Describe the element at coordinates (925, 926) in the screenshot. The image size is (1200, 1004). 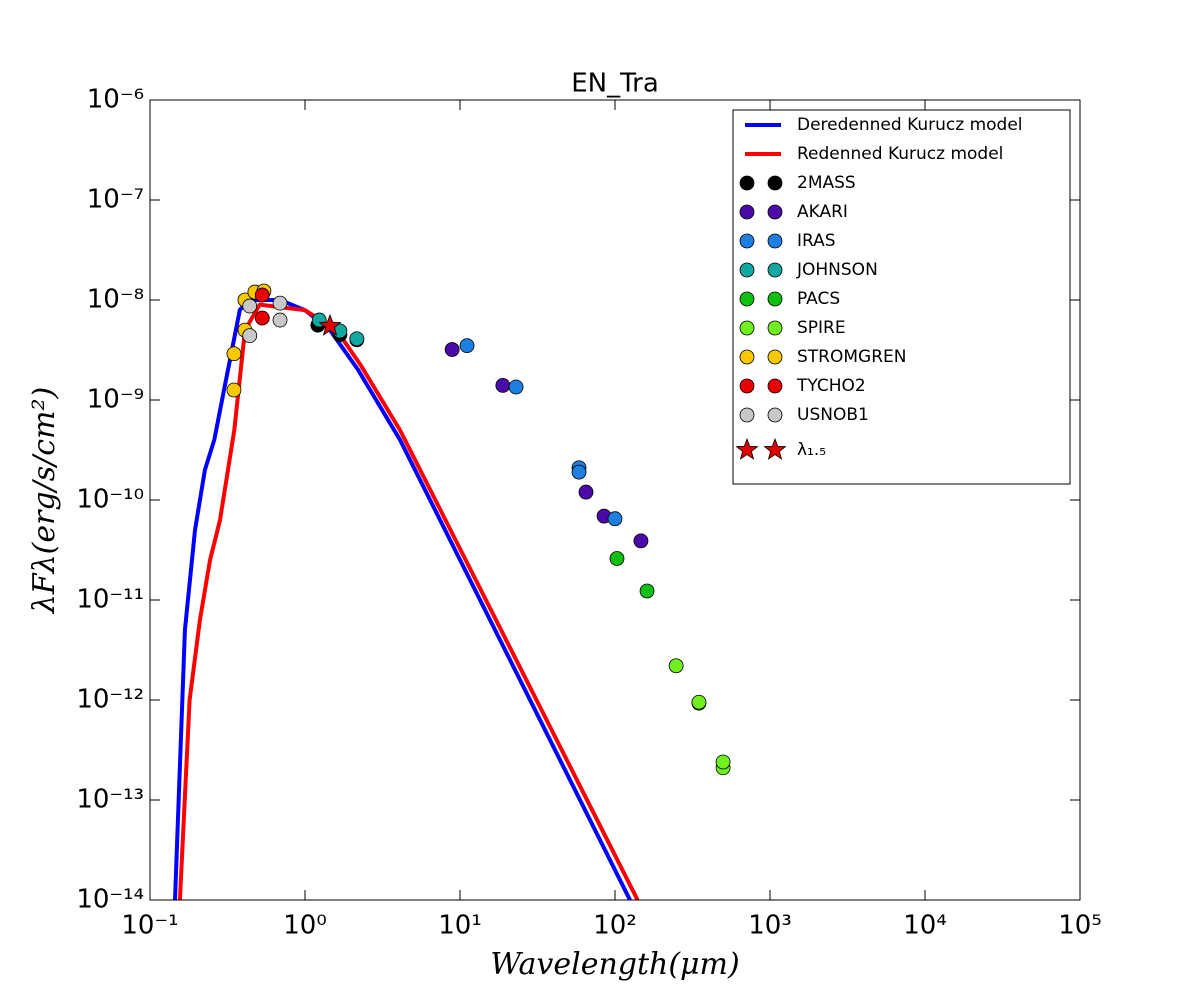
I see `x-tick-label: 10⁴` at that location.